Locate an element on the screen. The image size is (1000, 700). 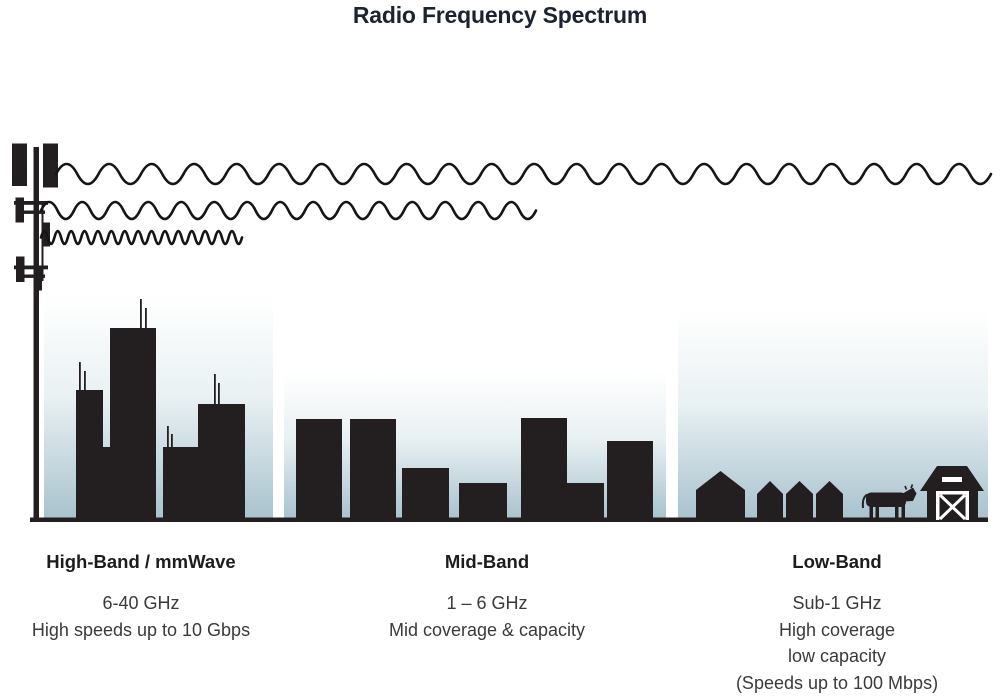
cow is located at coordinates (889, 502).